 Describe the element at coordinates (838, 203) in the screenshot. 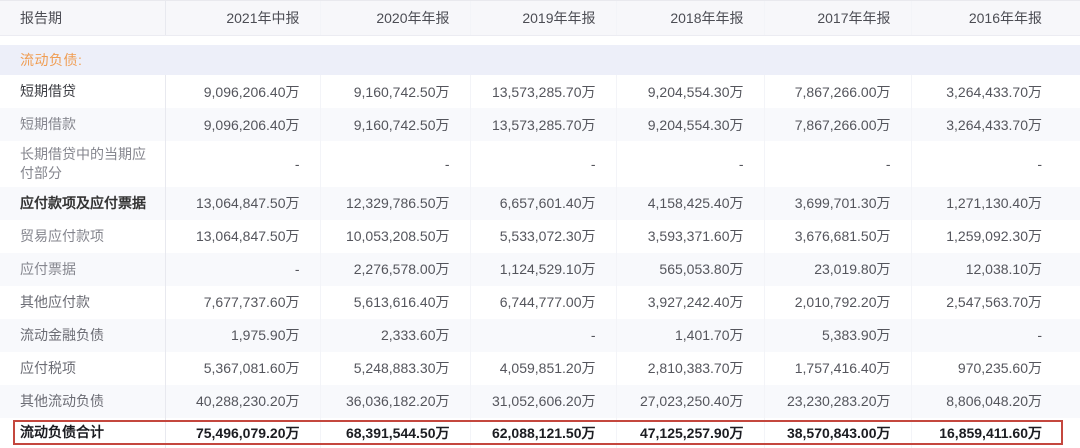

I see `cell-value: 3,699,701.30万` at that location.